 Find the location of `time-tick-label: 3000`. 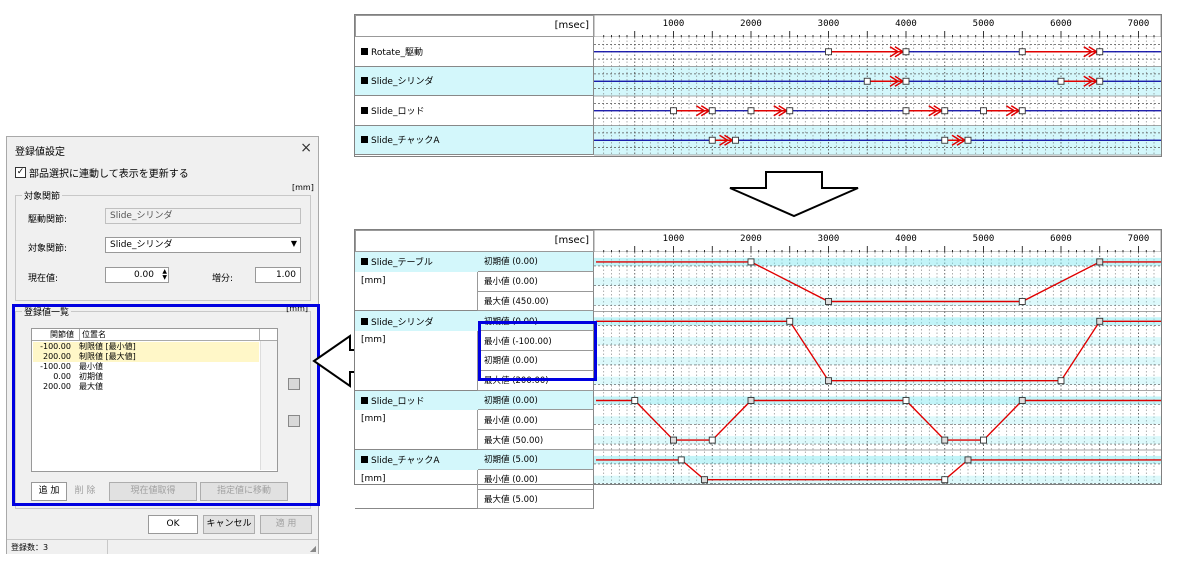

time-tick-label: 3000 is located at coordinates (829, 24).